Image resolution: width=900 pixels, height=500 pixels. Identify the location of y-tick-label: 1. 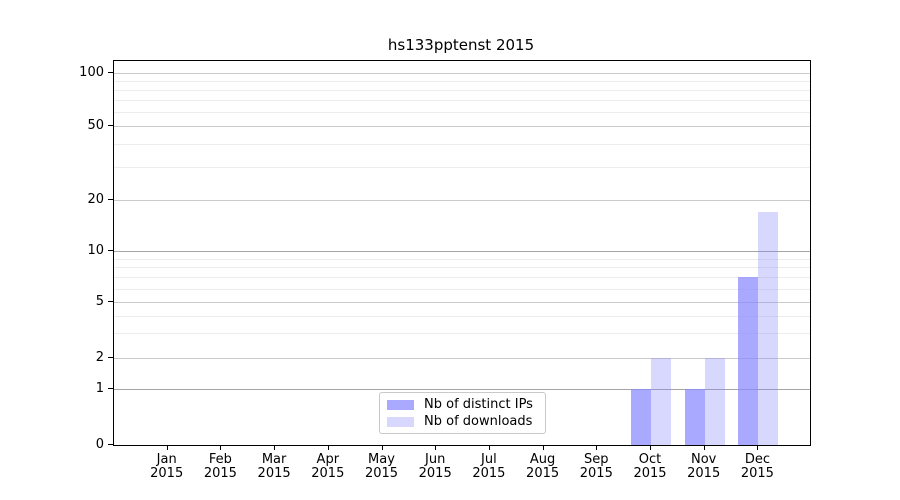
(99, 388).